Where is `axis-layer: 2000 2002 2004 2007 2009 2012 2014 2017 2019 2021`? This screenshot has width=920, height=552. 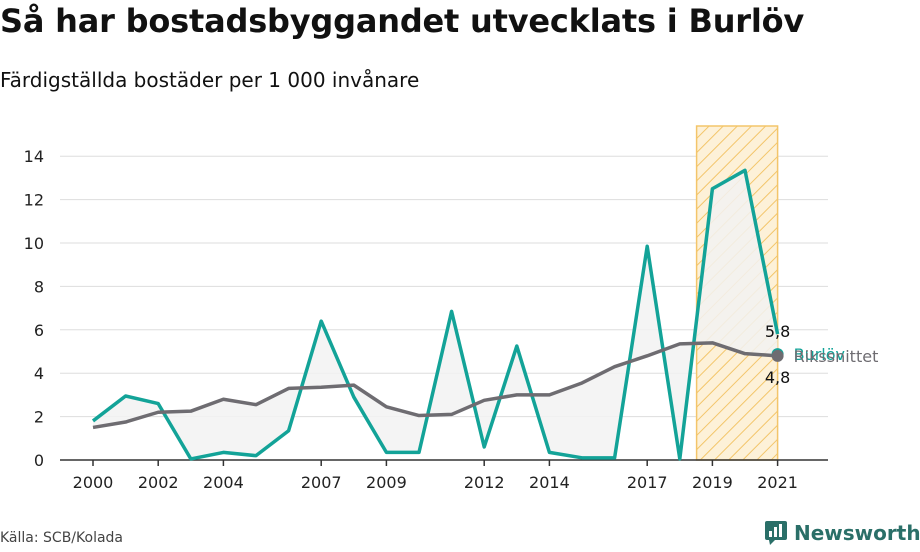 axis-layer: 2000 2002 2004 2007 2009 2012 2014 2017 2019 2021 is located at coordinates (444, 475).